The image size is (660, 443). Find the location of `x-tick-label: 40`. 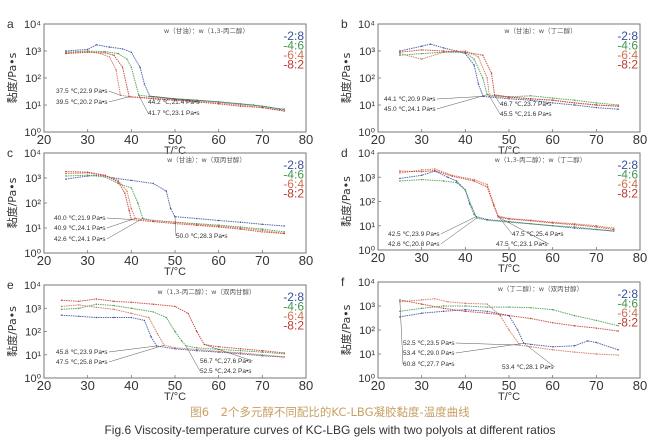

x-tick-label: 40 is located at coordinates (465, 385).